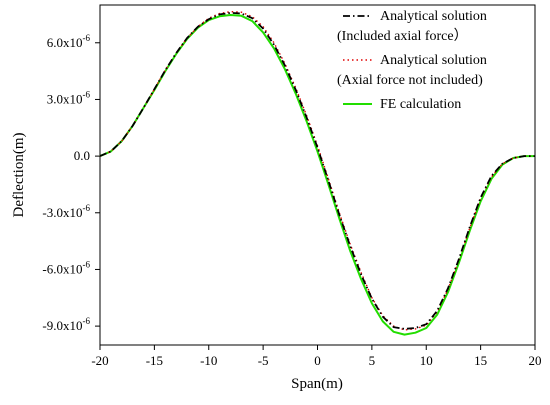  What do you see at coordinates (480, 360) in the screenshot?
I see `x-tick-label: 15` at bounding box center [480, 360].